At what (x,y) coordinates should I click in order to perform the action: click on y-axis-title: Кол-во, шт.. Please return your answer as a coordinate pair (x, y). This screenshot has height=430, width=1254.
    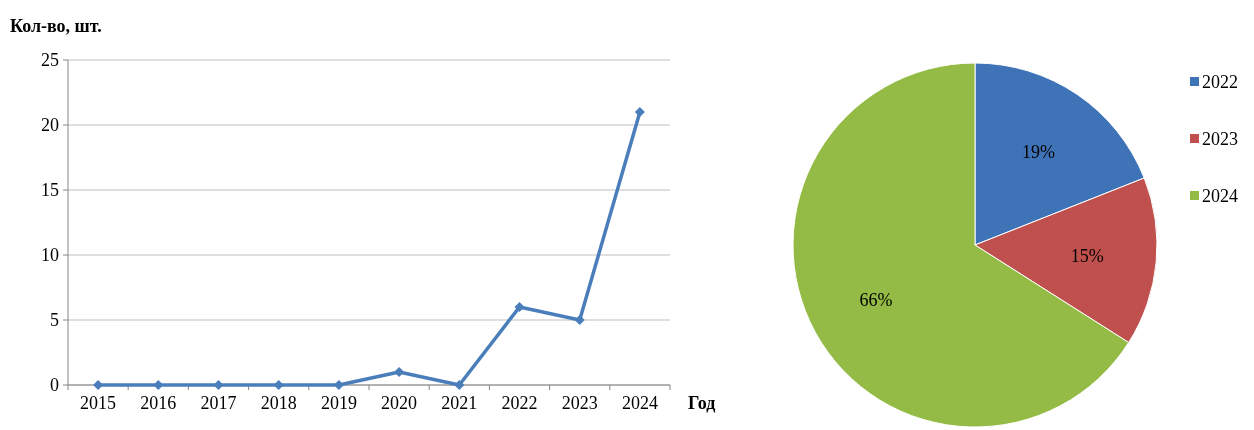
    Looking at the image, I should click on (56, 26).